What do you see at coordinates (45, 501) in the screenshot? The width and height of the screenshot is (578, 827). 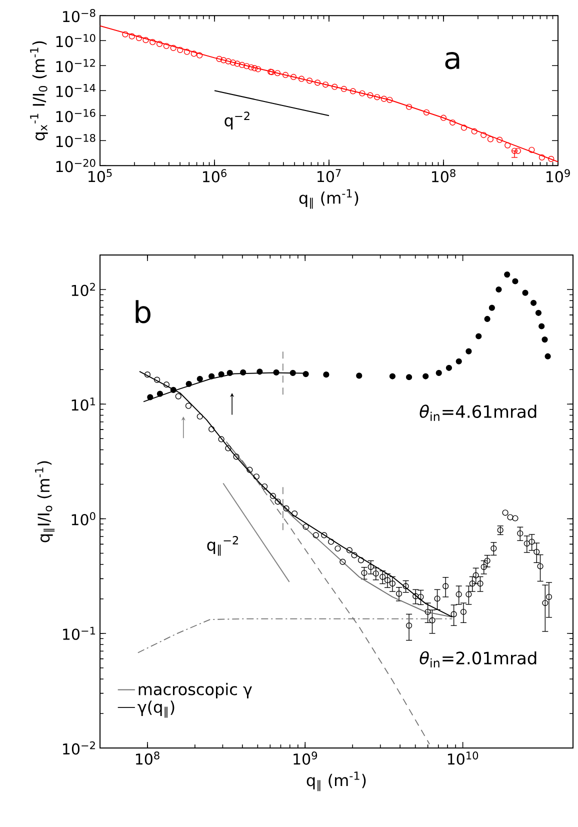 I see `y-axis-title: q$_{∥}$I/I$_{o}$ (m$^{-1}$)` at bounding box center [45, 501].